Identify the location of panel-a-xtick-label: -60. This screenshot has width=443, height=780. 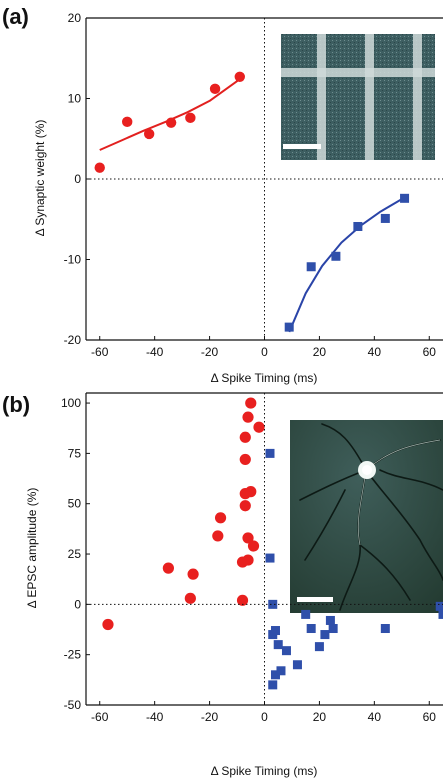
(100, 352).